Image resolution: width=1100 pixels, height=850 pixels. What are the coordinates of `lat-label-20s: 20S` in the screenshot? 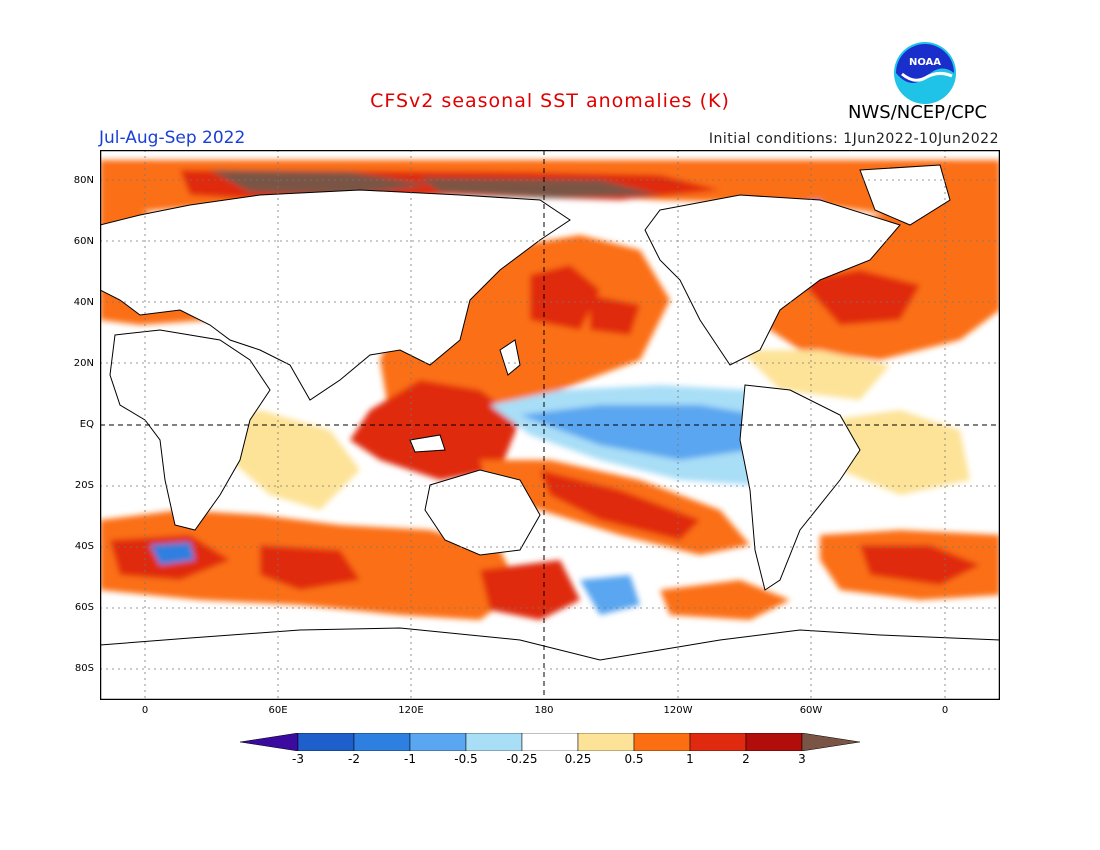 It's located at (84, 485).